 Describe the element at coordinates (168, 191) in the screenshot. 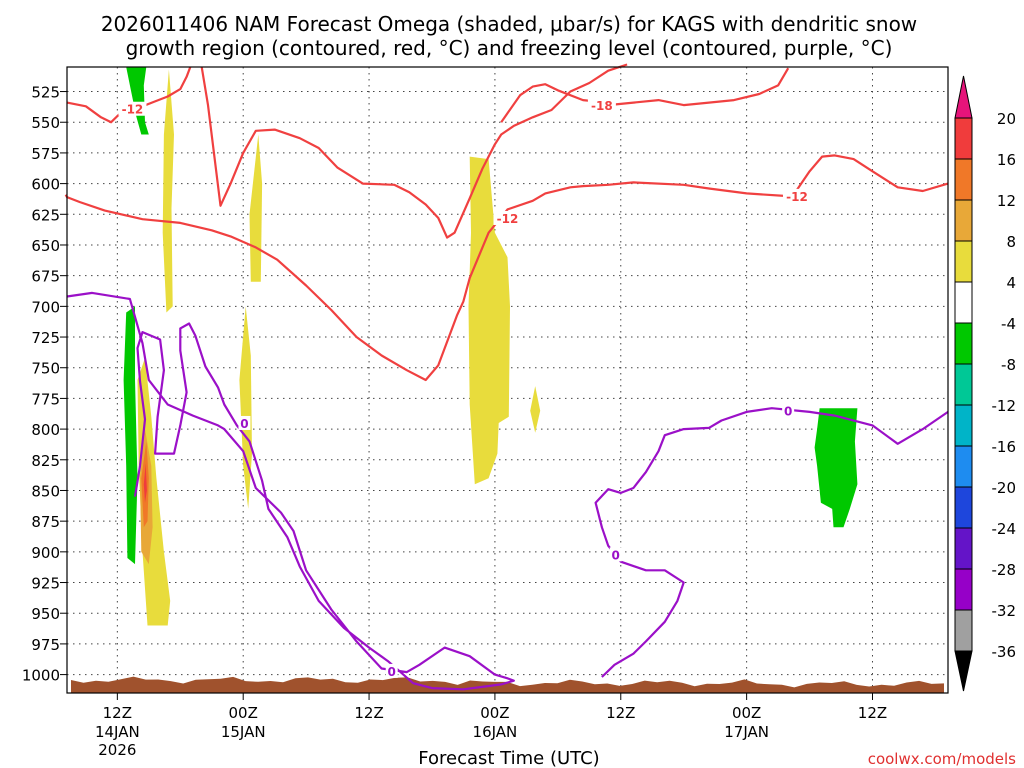

I see `omega-pos-tall-strand` at that location.